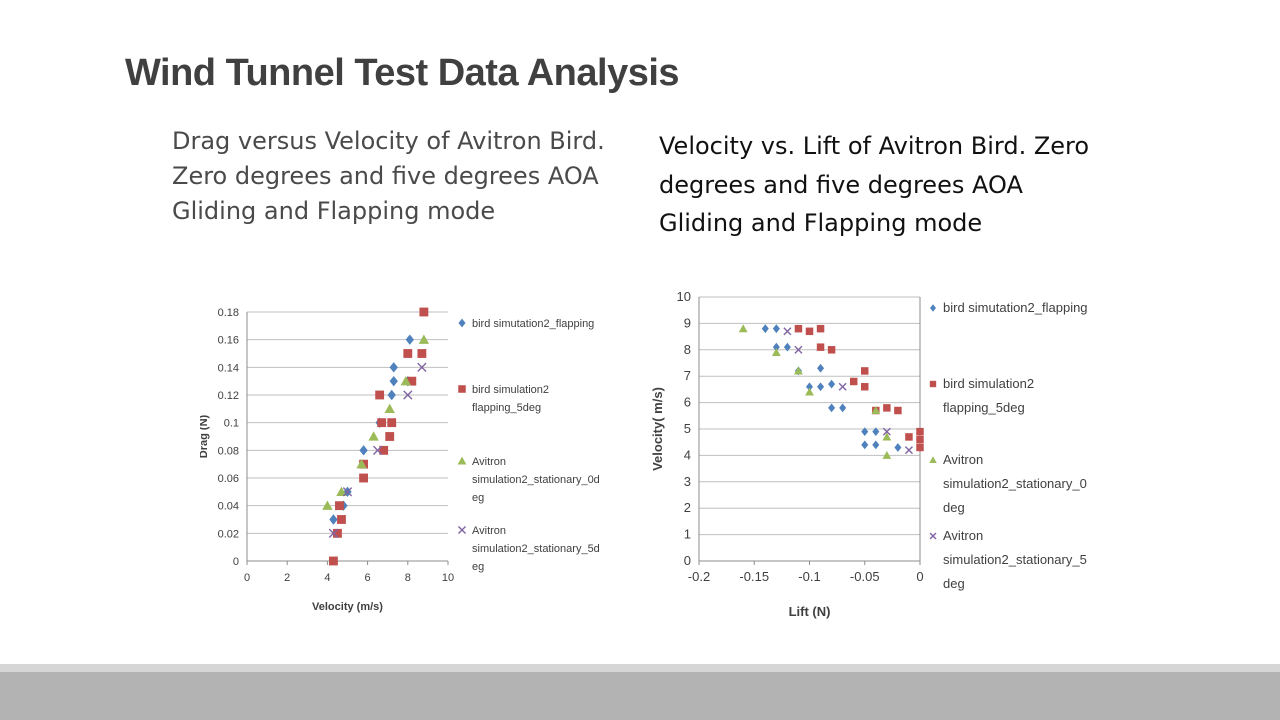 This screenshot has height=720, width=1280. Describe the element at coordinates (287, 578) in the screenshot. I see `x-tick-label: 2` at that location.